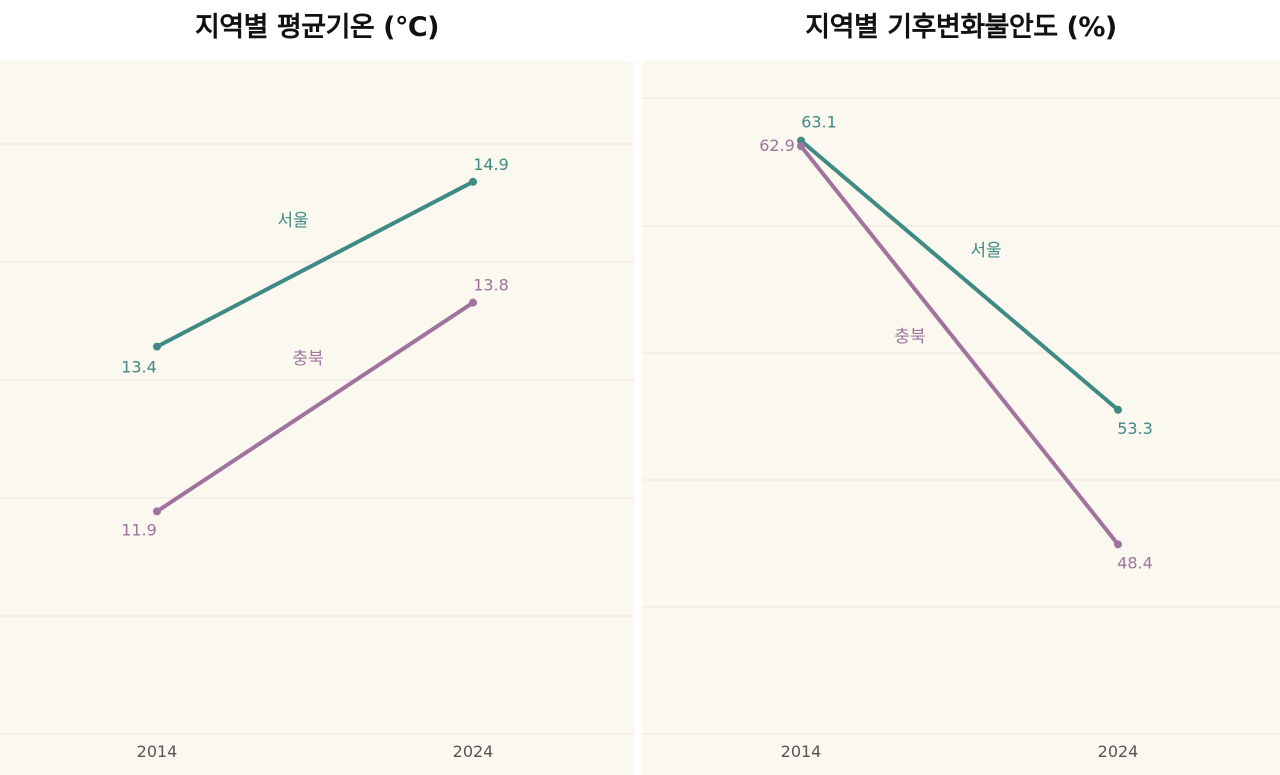 This screenshot has width=1280, height=775. Describe the element at coordinates (491, 285) in the screenshot. I see `data-label: 13.8` at that location.